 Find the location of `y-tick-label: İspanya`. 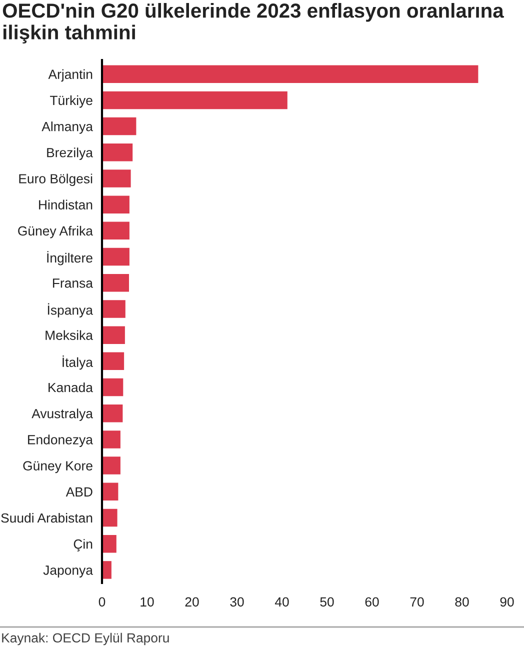

y-tick-label: İspanya is located at coordinates (70, 310).